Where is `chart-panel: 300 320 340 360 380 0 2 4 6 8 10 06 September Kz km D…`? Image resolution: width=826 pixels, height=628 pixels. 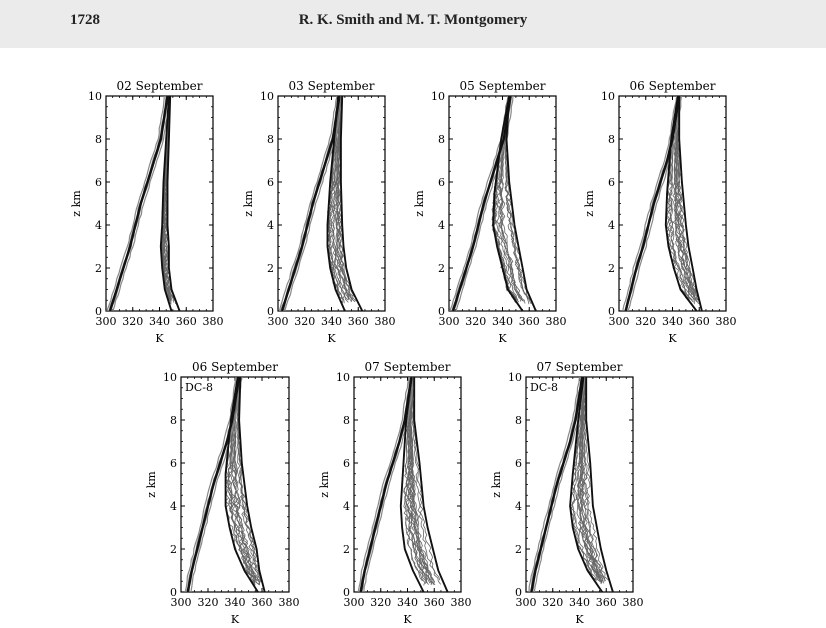
chart-panel: 300 320 340 360 380 0 2 4 6 8 10 06 September Kz km D… is located at coordinates (222, 493).